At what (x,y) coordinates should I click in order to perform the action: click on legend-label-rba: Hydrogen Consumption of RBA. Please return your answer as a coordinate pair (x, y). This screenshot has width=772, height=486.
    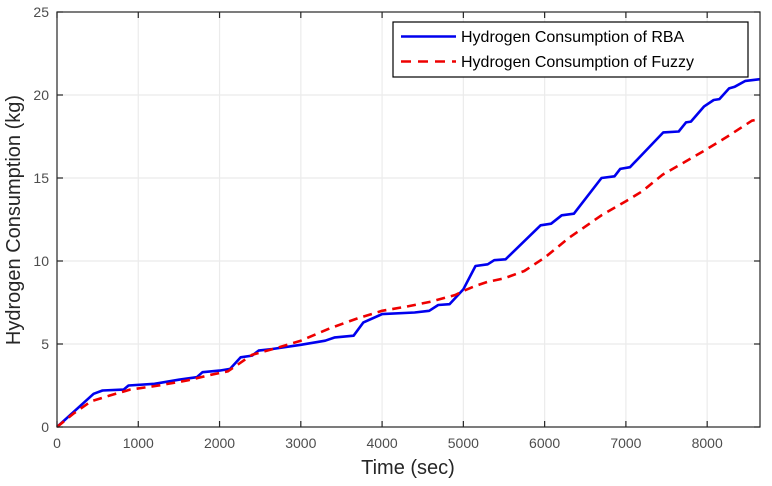
    Looking at the image, I should click on (573, 37).